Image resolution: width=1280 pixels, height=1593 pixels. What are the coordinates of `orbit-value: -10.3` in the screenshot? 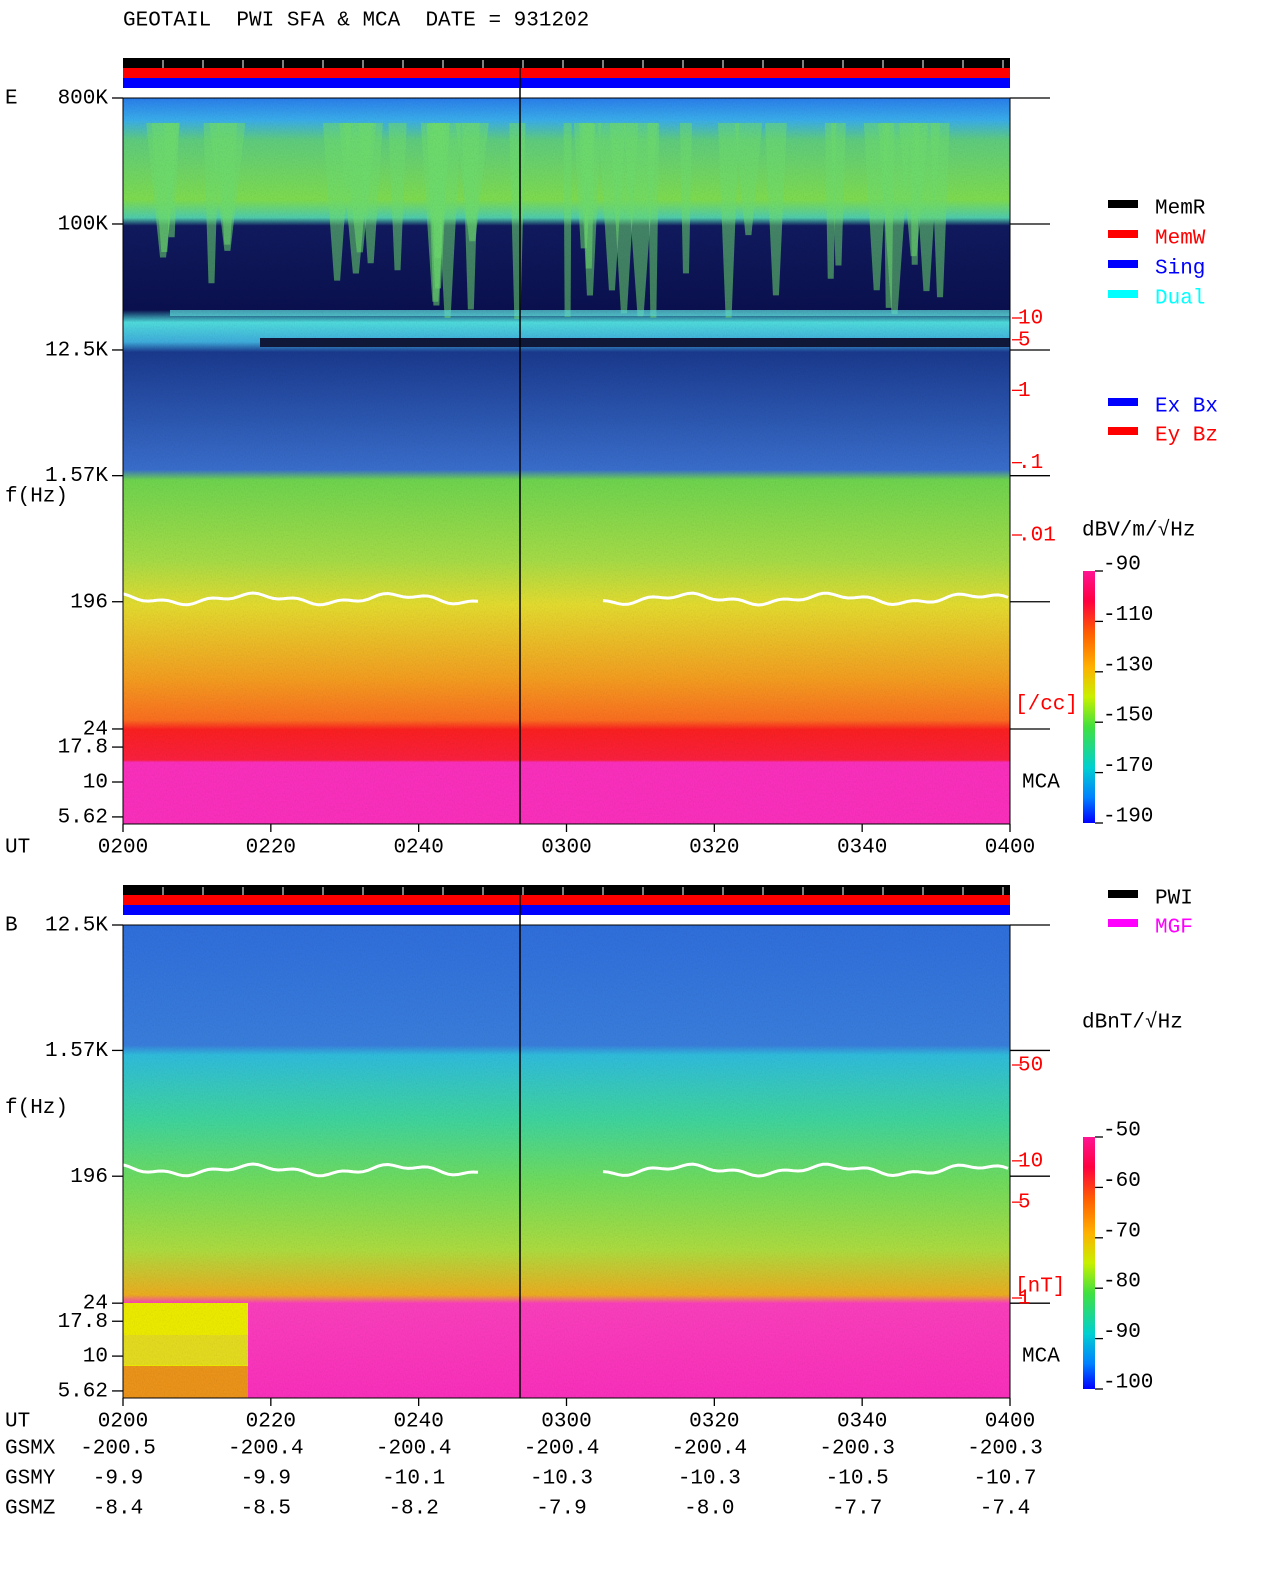 It's located at (561, 1479).